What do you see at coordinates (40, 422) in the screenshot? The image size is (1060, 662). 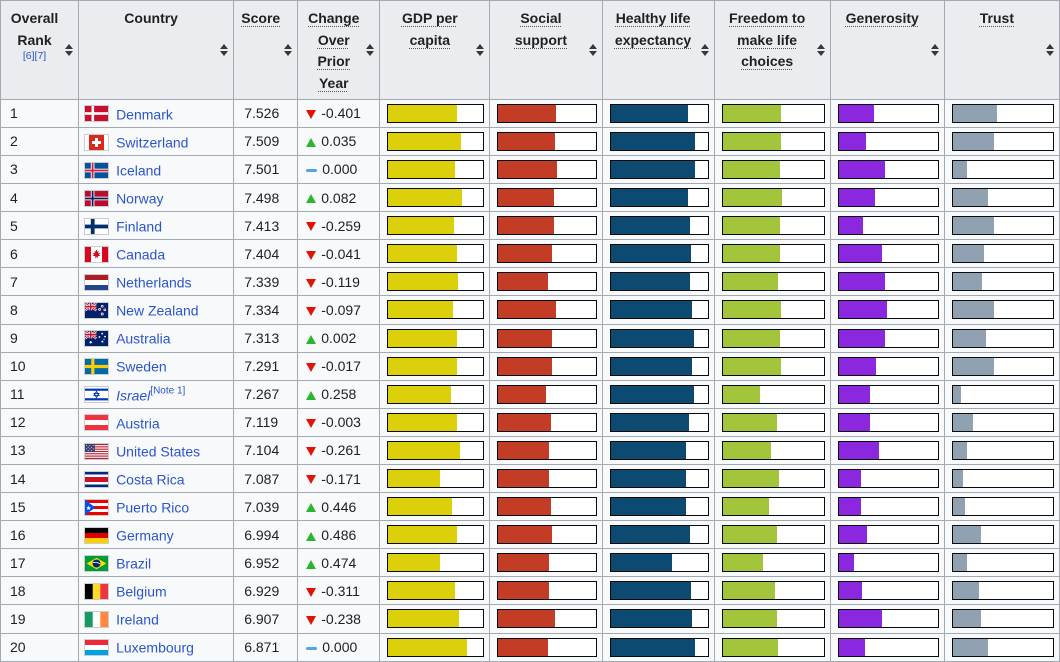 I see `rank-cell: 12` at bounding box center [40, 422].